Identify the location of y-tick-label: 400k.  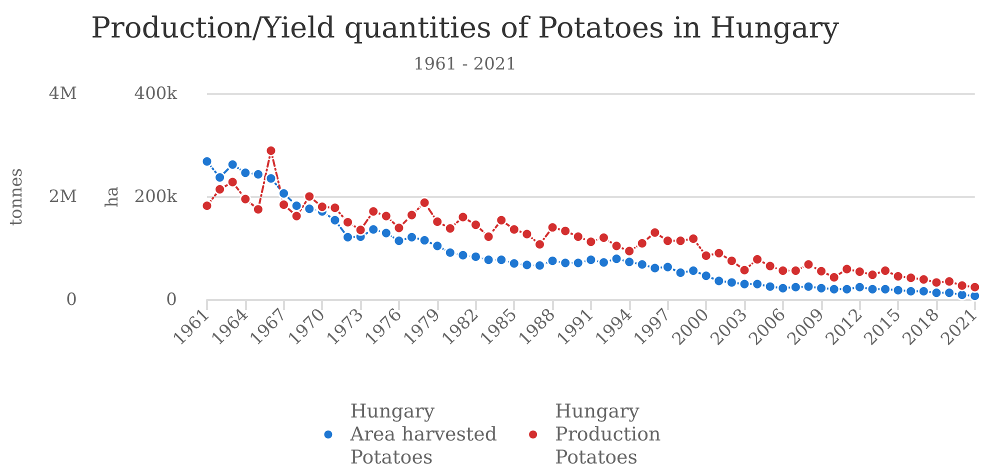
(156, 94).